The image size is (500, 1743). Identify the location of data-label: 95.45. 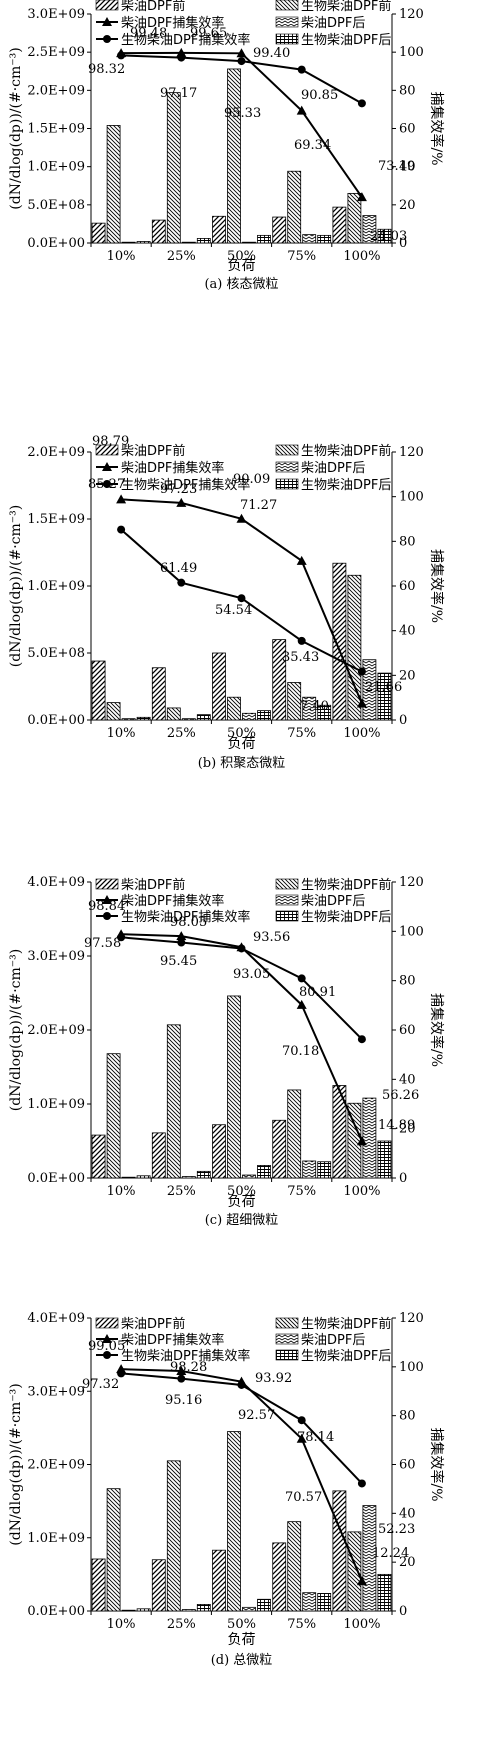
(178, 961).